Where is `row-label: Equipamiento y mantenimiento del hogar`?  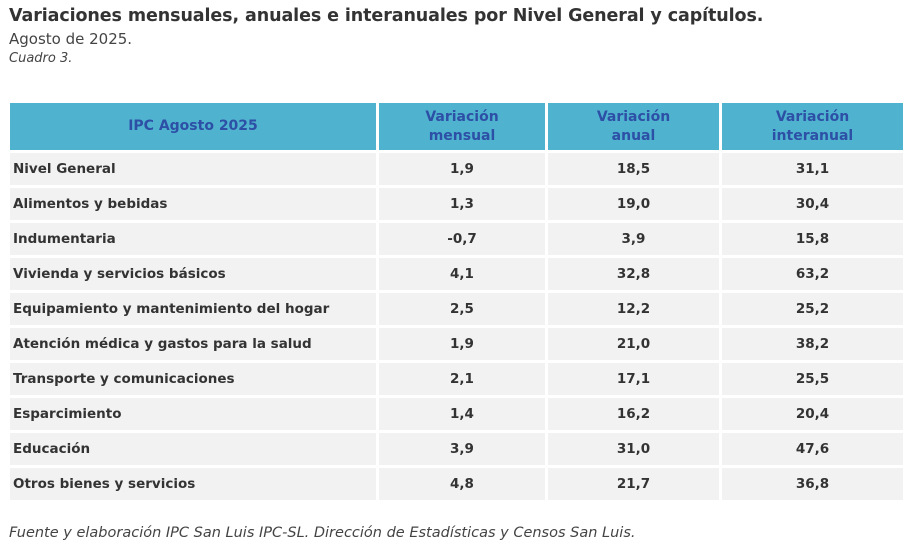 row-label: Equipamiento y mantenimiento del hogar is located at coordinates (193, 309).